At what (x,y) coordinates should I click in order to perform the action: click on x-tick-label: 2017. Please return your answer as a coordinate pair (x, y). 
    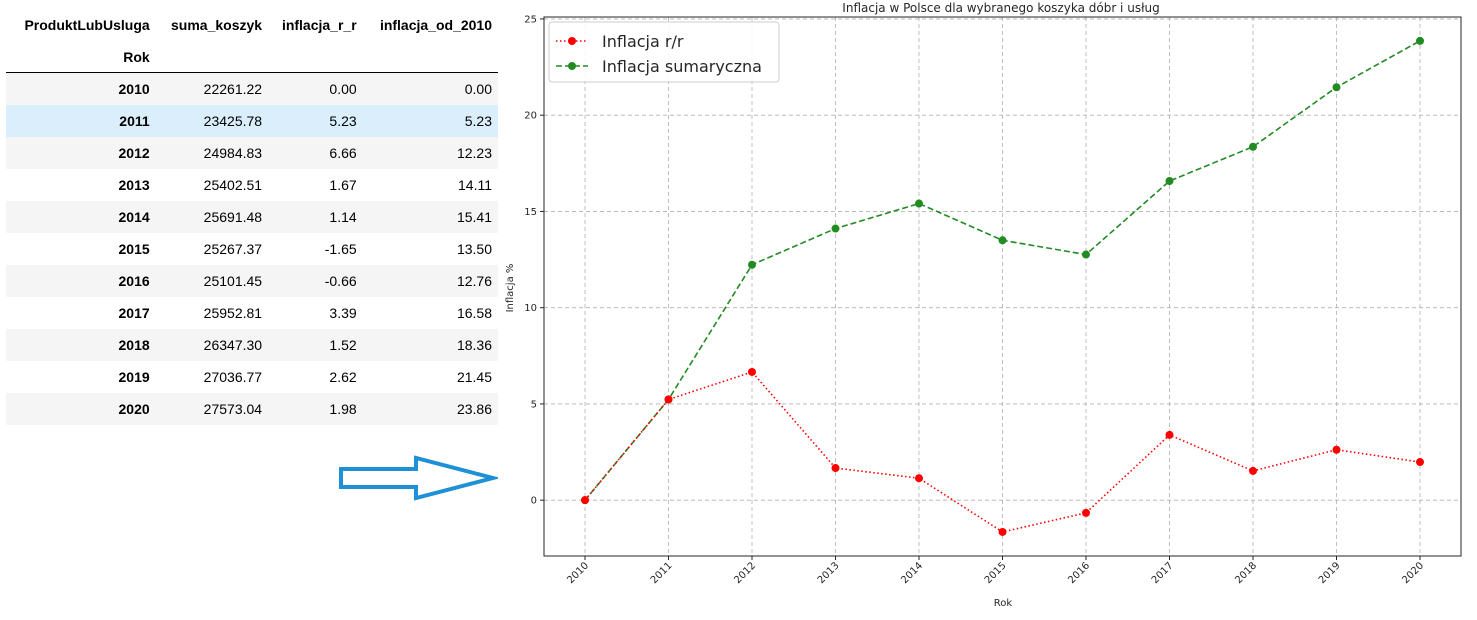
    Looking at the image, I should click on (1163, 573).